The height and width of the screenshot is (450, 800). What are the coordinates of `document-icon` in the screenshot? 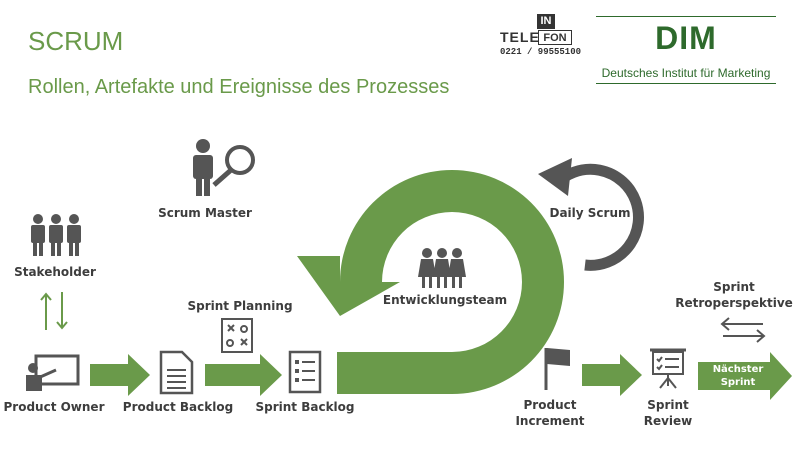 It's located at (176, 372).